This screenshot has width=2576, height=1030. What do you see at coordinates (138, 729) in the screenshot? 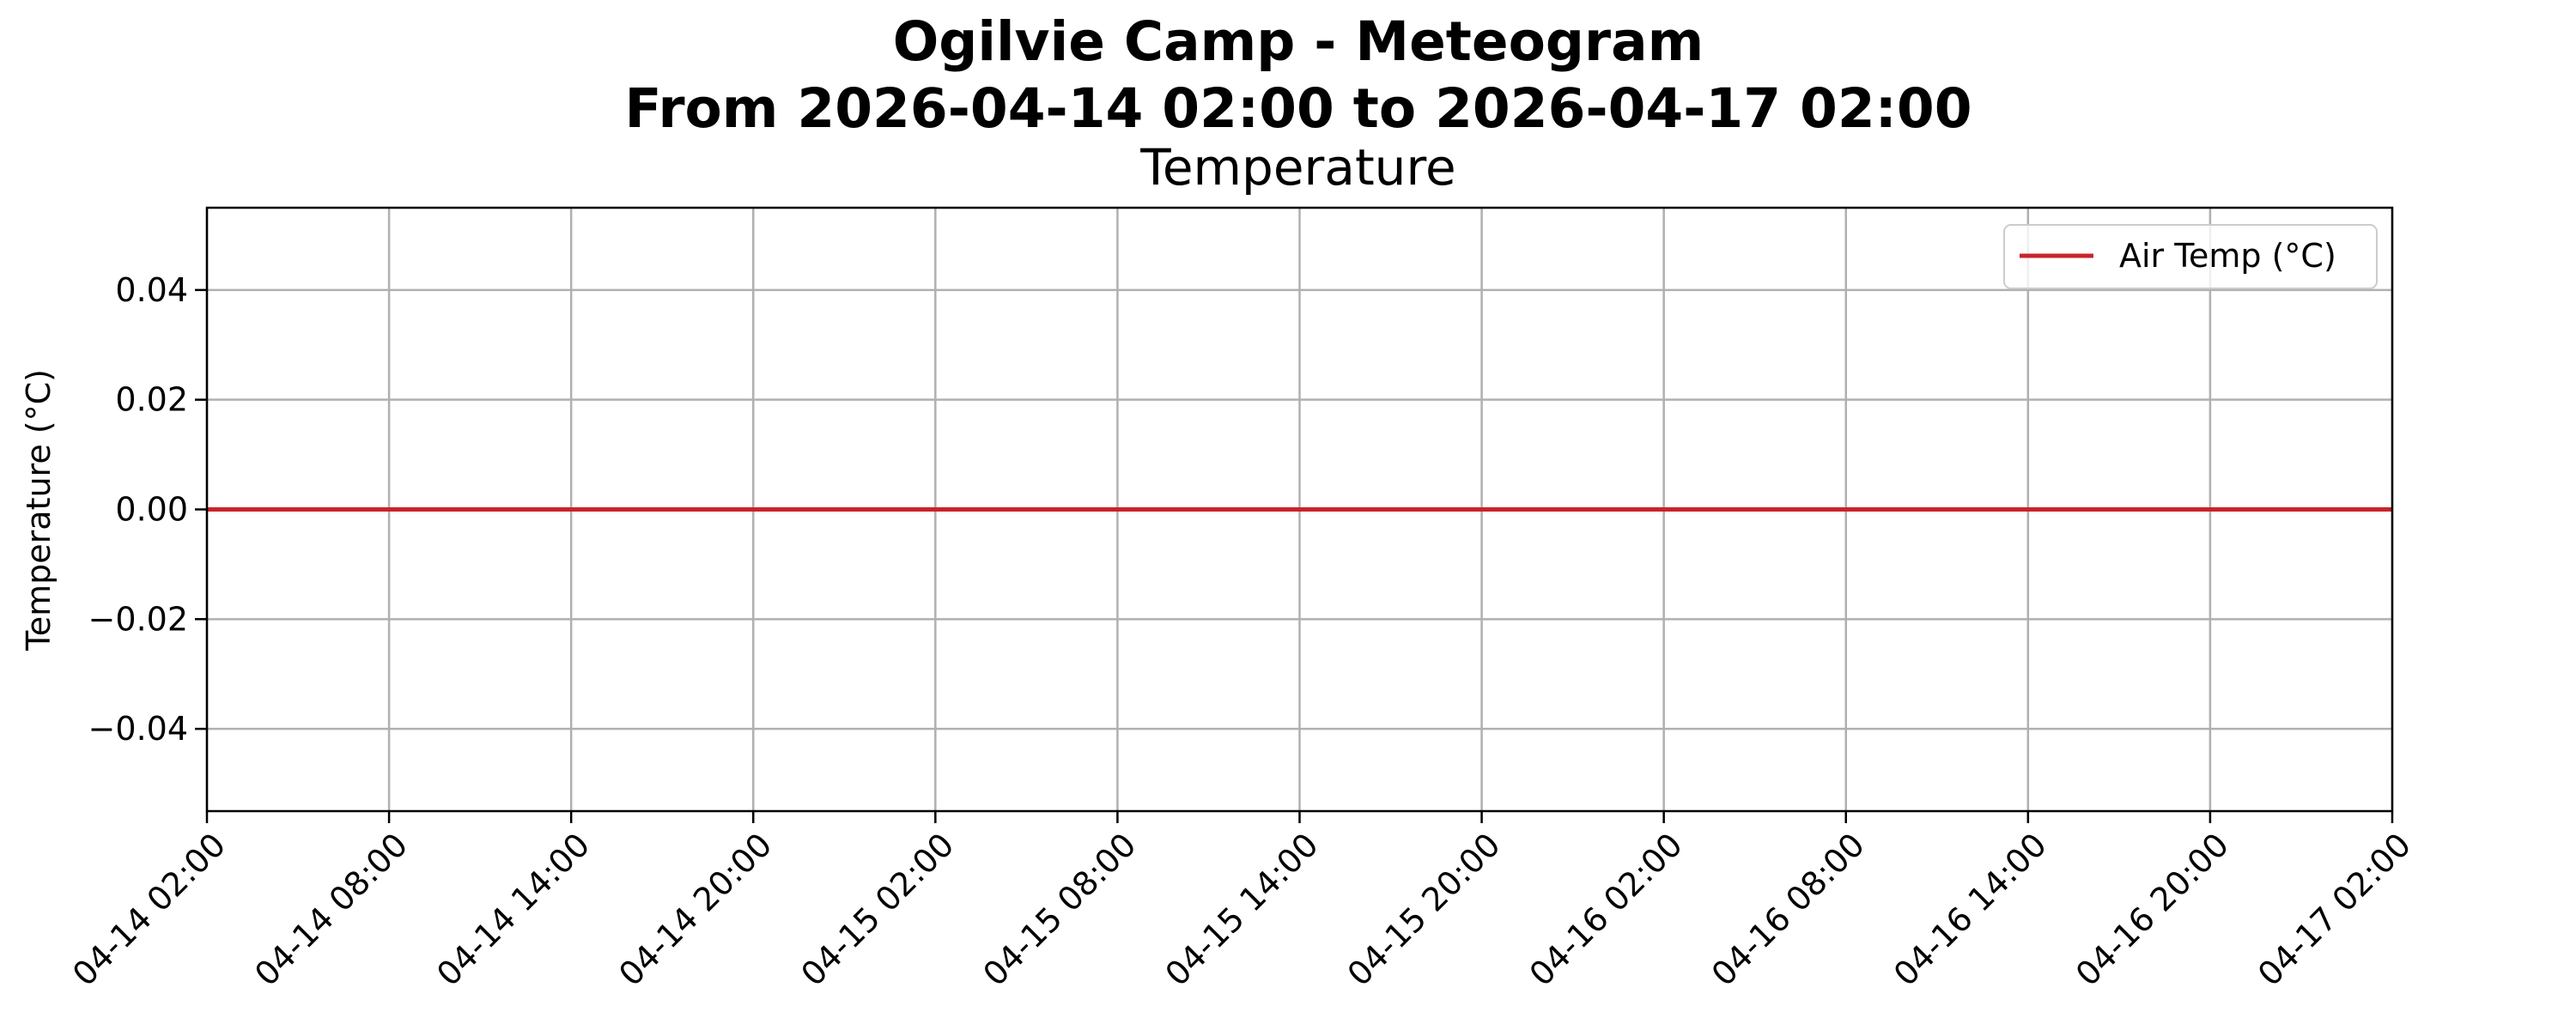
I see `y-tick-label: −0.04` at bounding box center [138, 729].